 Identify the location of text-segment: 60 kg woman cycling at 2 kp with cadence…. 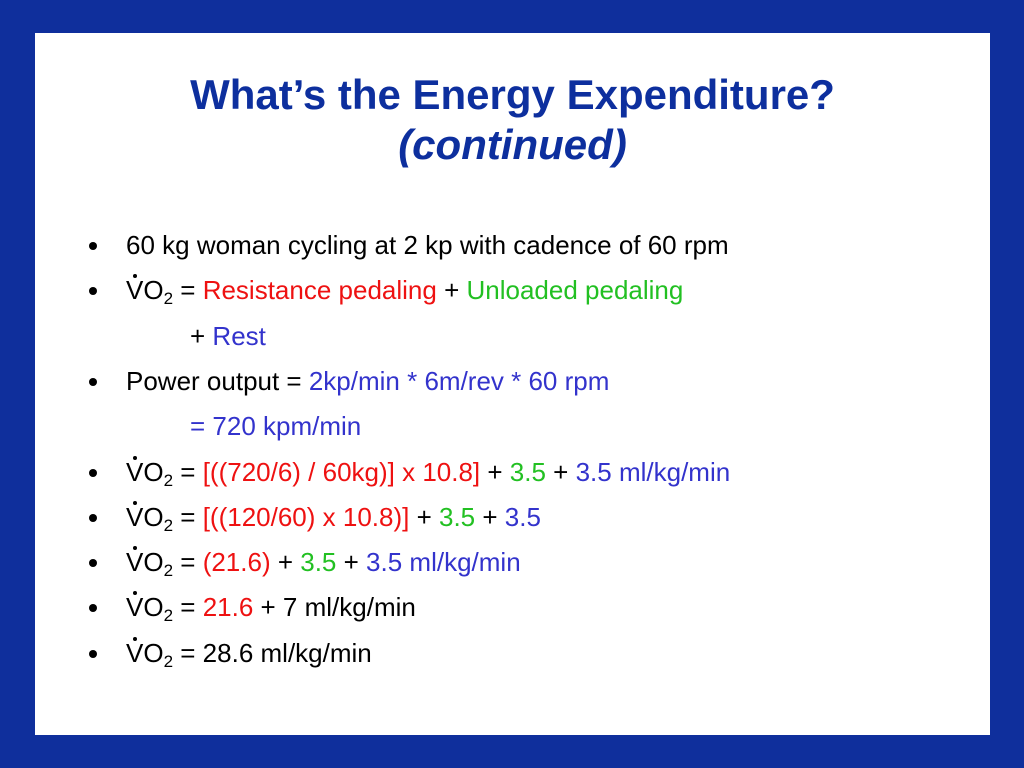
(427, 245).